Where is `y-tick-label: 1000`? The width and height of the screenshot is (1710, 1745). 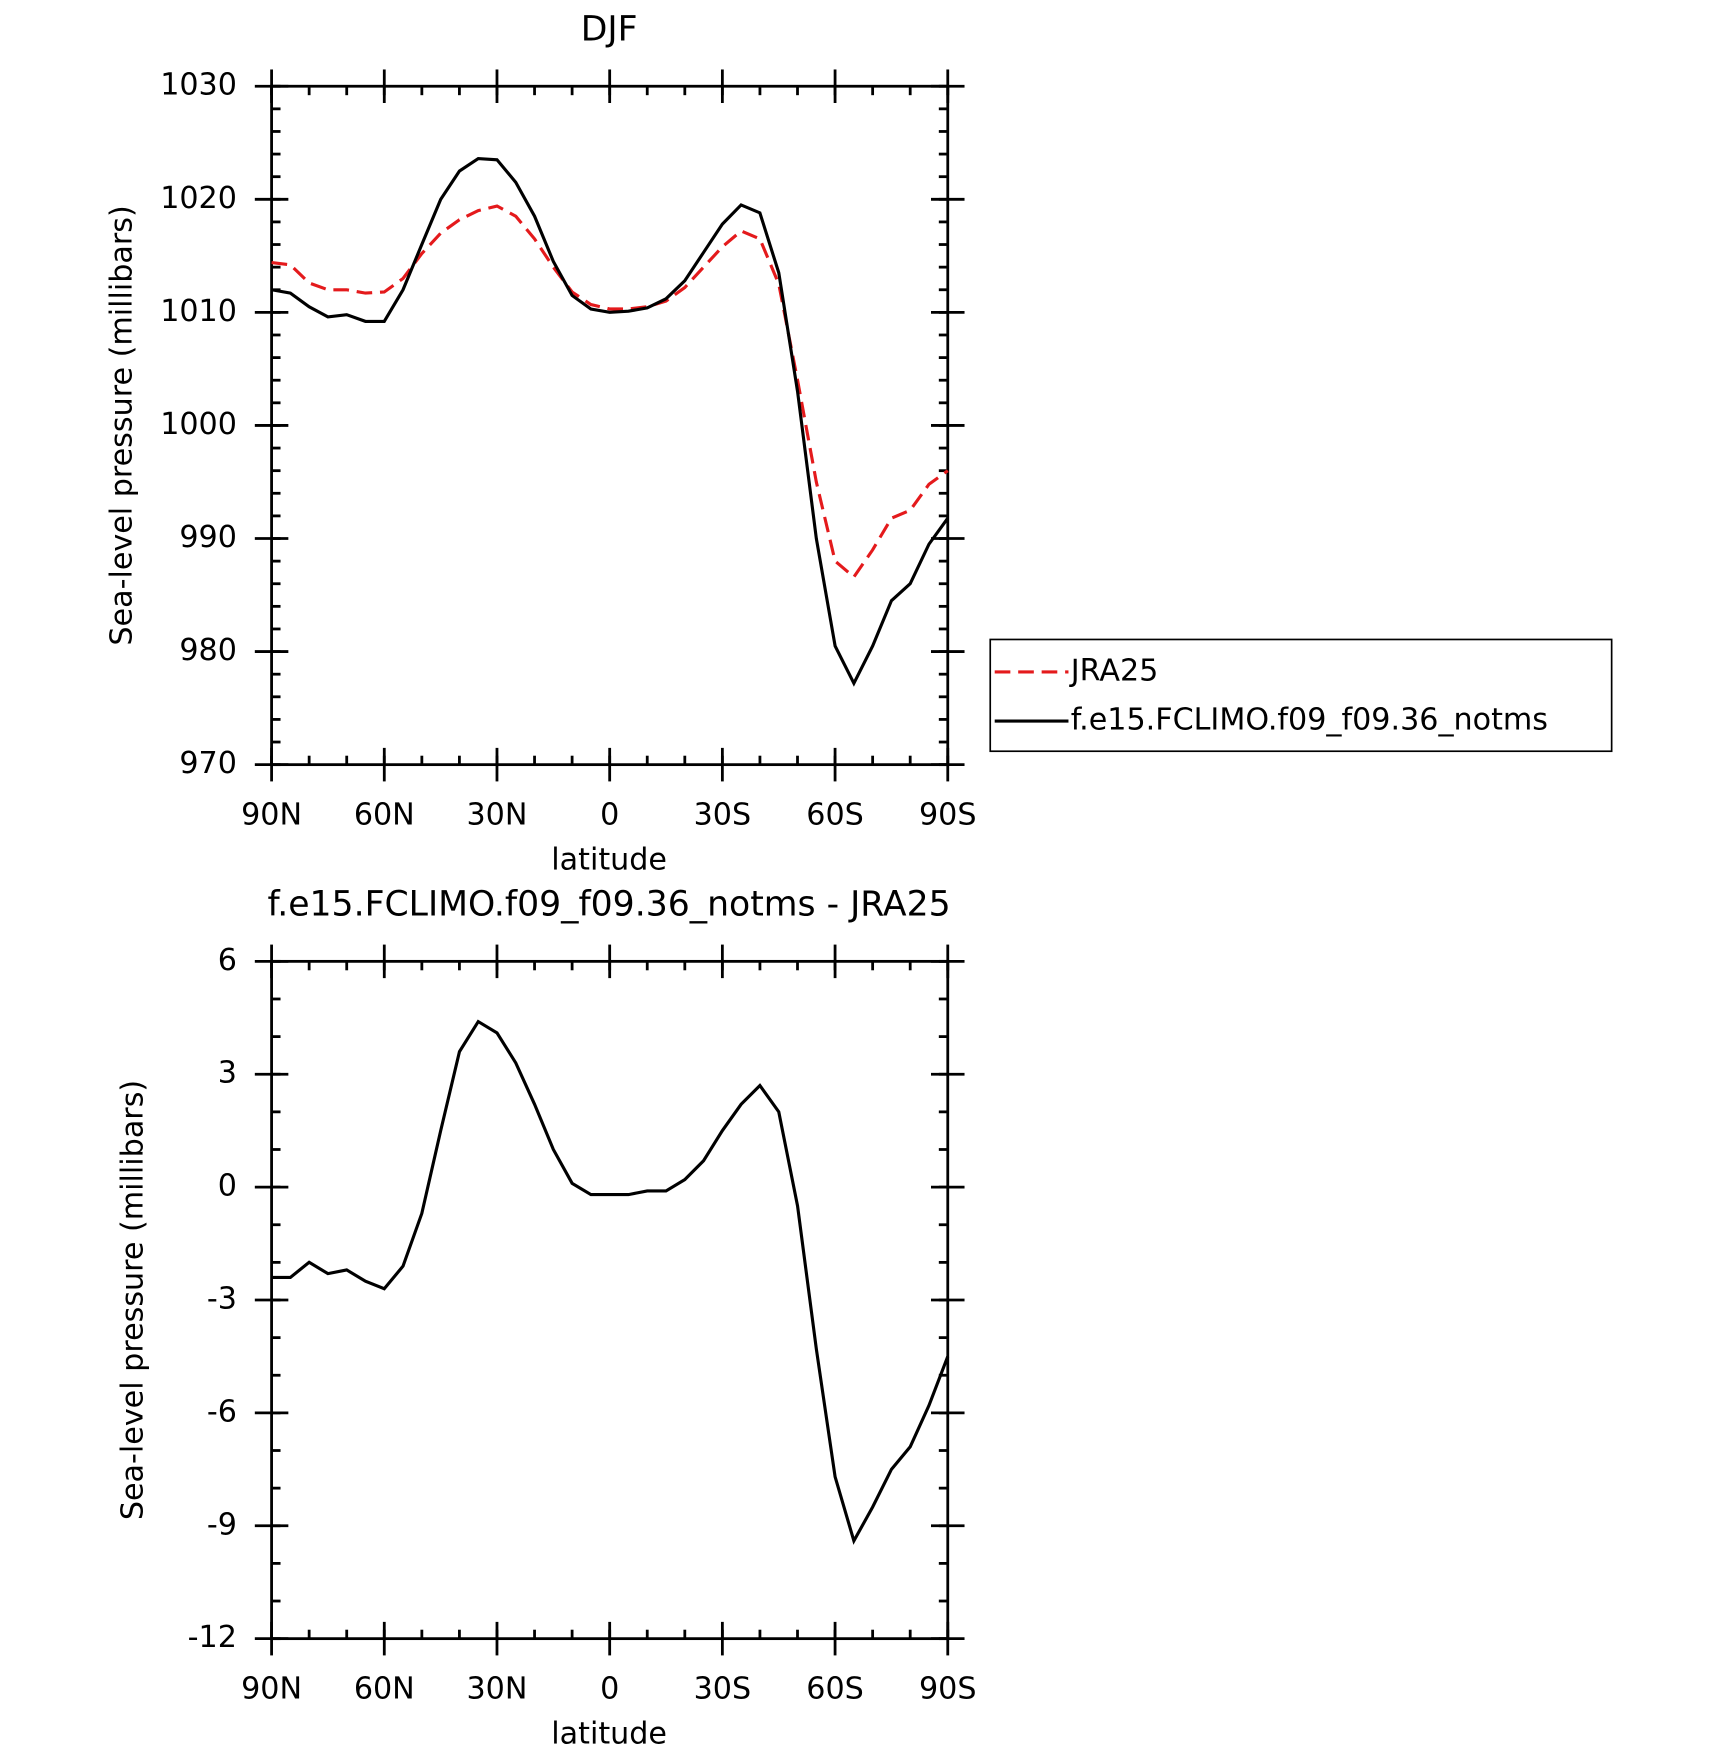
y-tick-label: 1000 is located at coordinates (198, 424).